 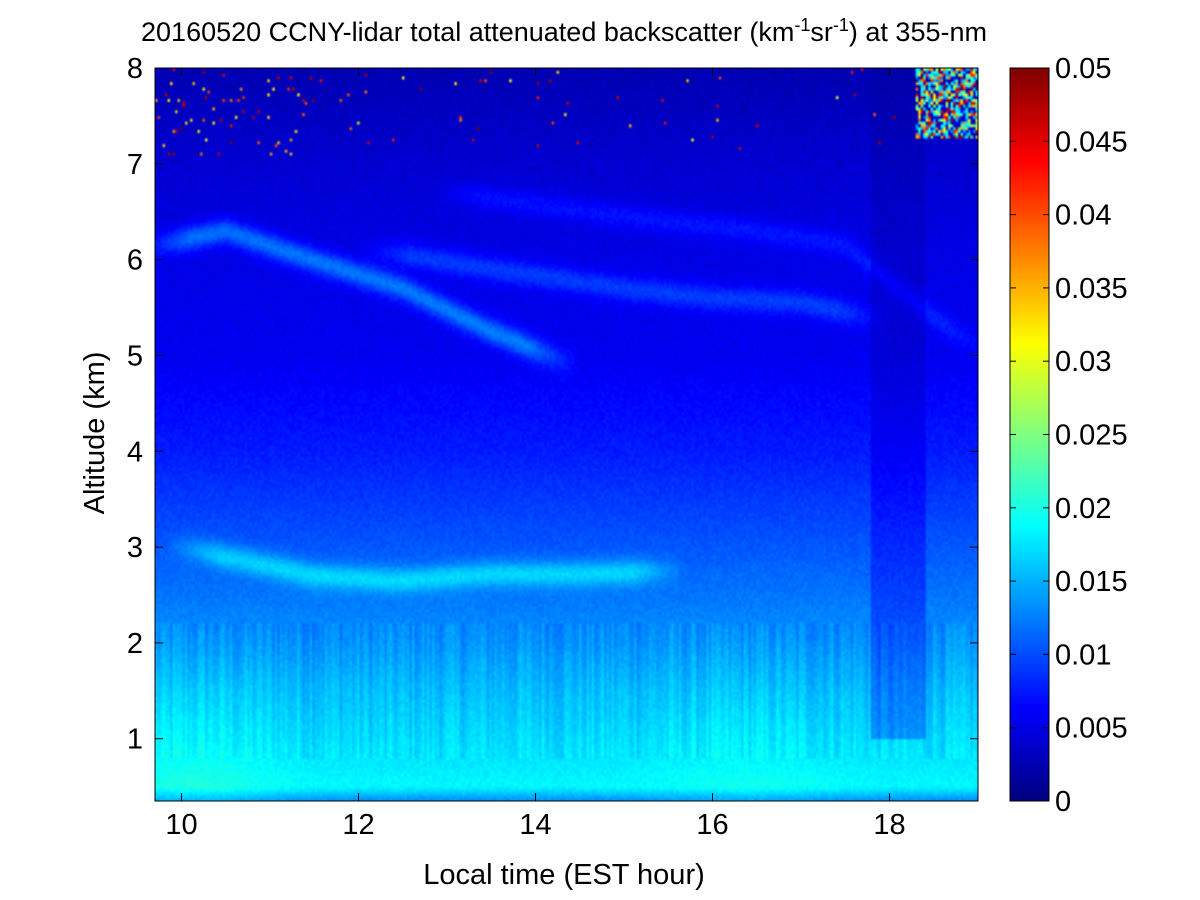 What do you see at coordinates (1063, 802) in the screenshot?
I see `colorbar-tick-label-0: 0` at bounding box center [1063, 802].